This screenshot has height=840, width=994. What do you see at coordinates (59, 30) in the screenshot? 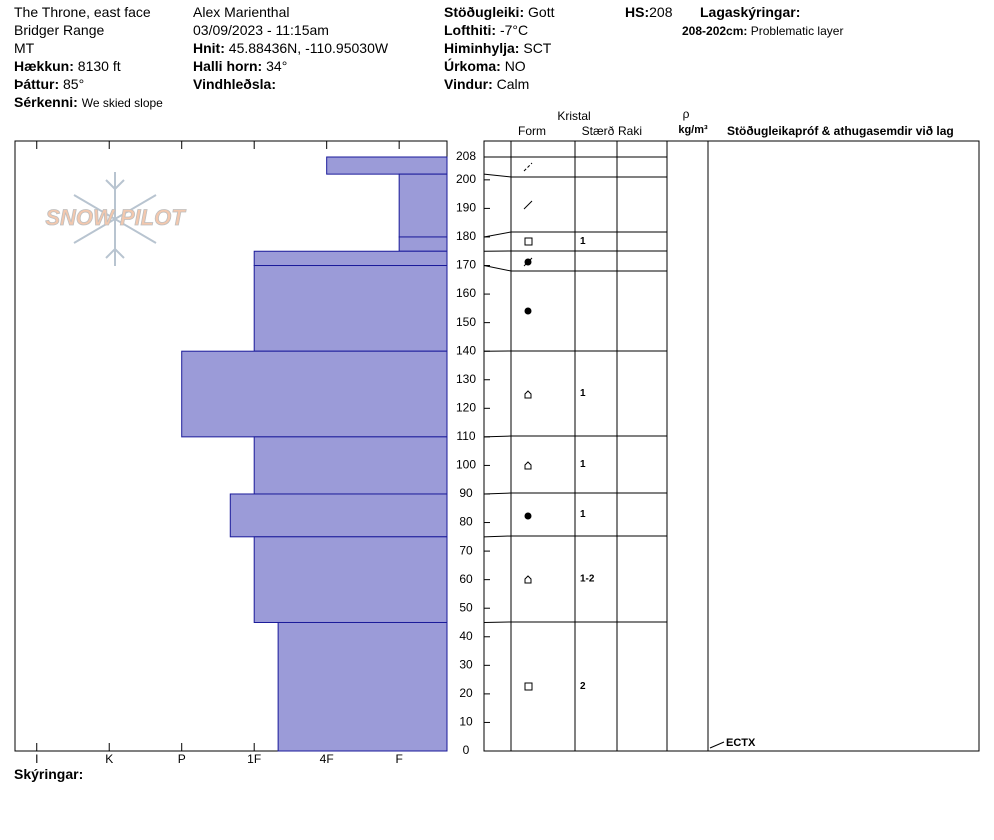
I see `range: Bridger Range` at bounding box center [59, 30].